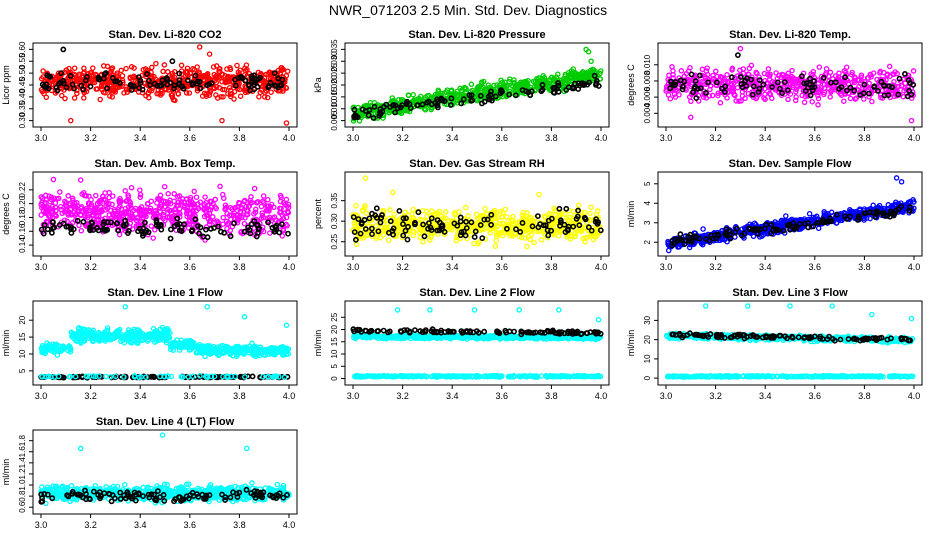  Describe the element at coordinates (334, 96) in the screenshot. I see `y-tick-label: 0.015` at that location.